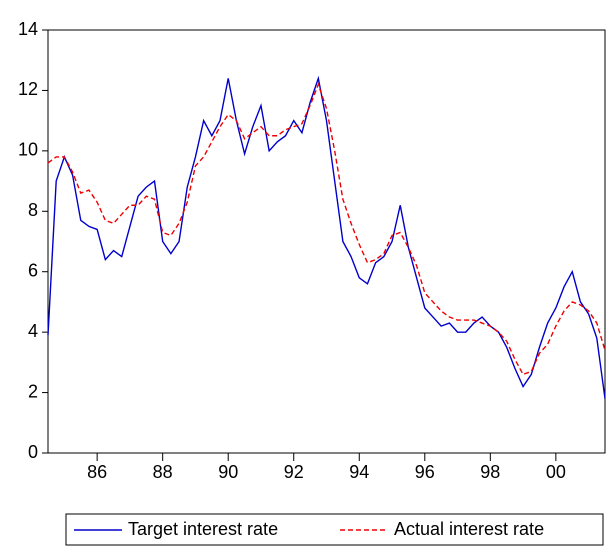 The image size is (606, 546). I want to click on y-tick-label: 14, so click(28, 29).